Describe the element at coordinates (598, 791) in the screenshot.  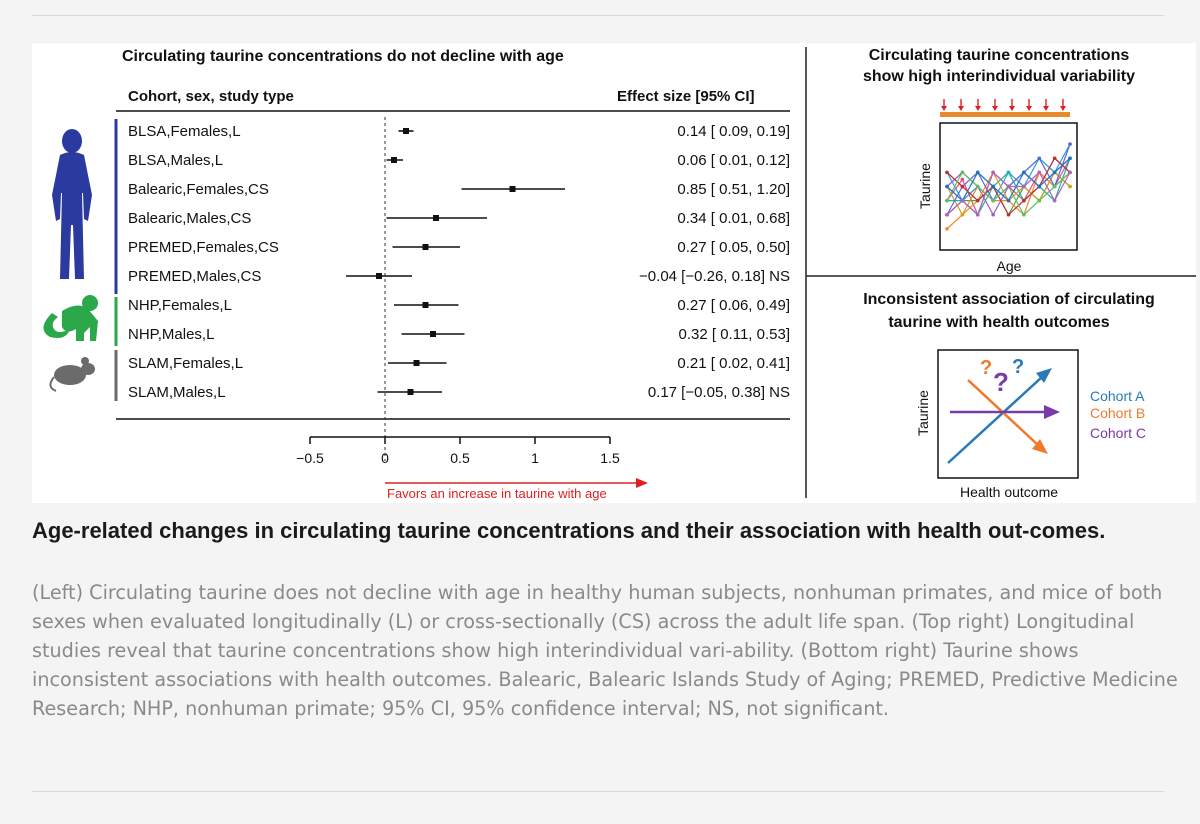
I see `bottom-divider` at that location.